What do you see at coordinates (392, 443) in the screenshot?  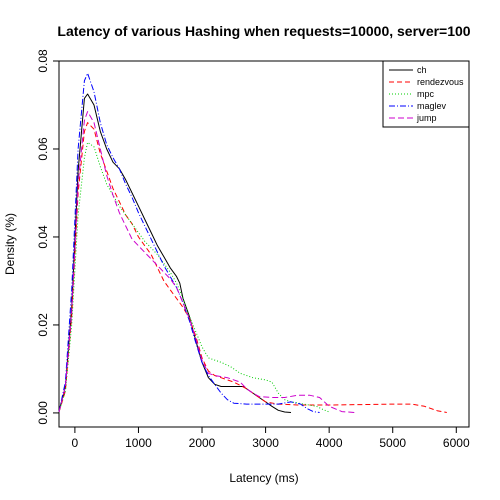 I see `x-tick-label: 5000` at bounding box center [392, 443].